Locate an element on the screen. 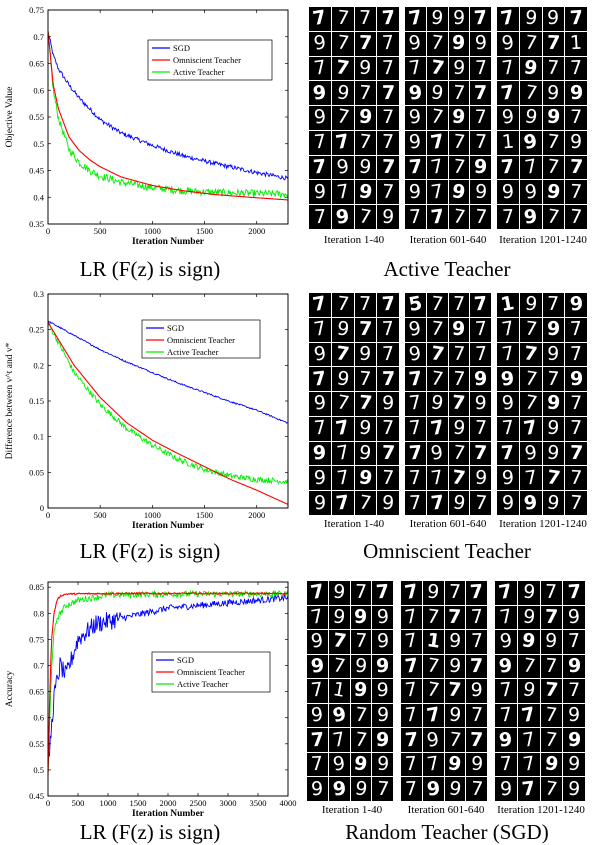 Image resolution: width=594 pixels, height=845 pixels. series-line-active-teacher is located at coordinates (168, 403).